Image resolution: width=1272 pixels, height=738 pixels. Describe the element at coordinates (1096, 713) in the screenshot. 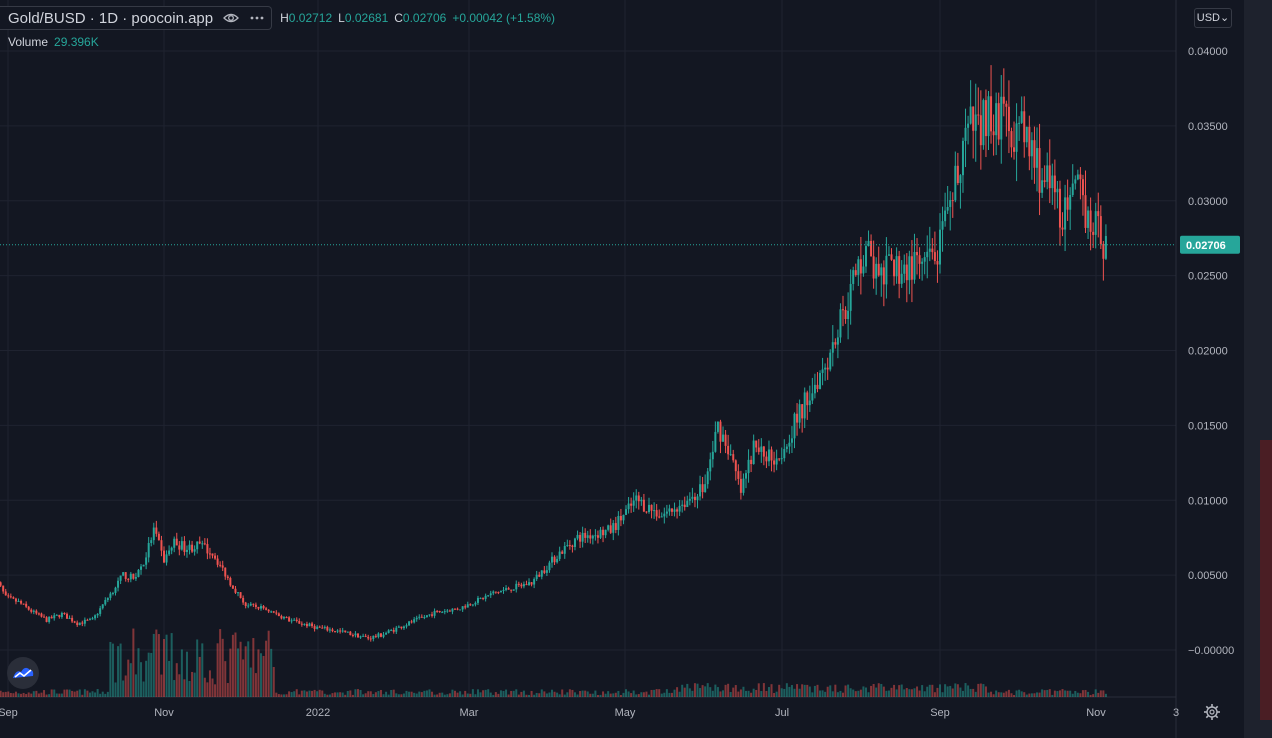

I see `x-tick-label: Nov` at that location.